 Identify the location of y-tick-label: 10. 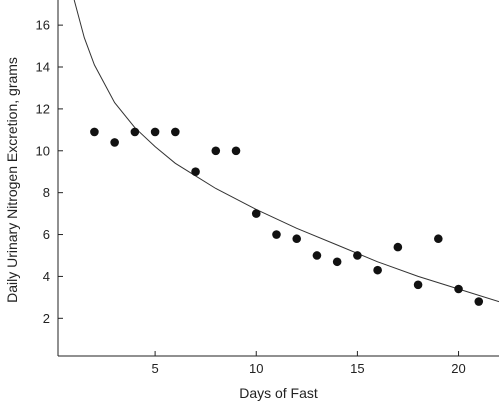
(43, 150).